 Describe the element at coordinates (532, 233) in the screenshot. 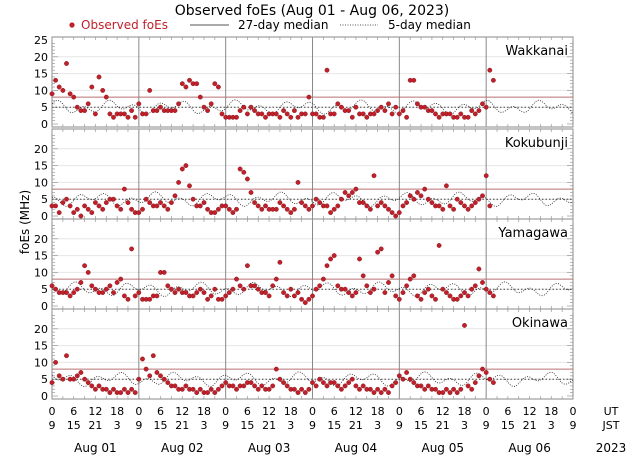

I see `station-label: Yamagawa` at that location.